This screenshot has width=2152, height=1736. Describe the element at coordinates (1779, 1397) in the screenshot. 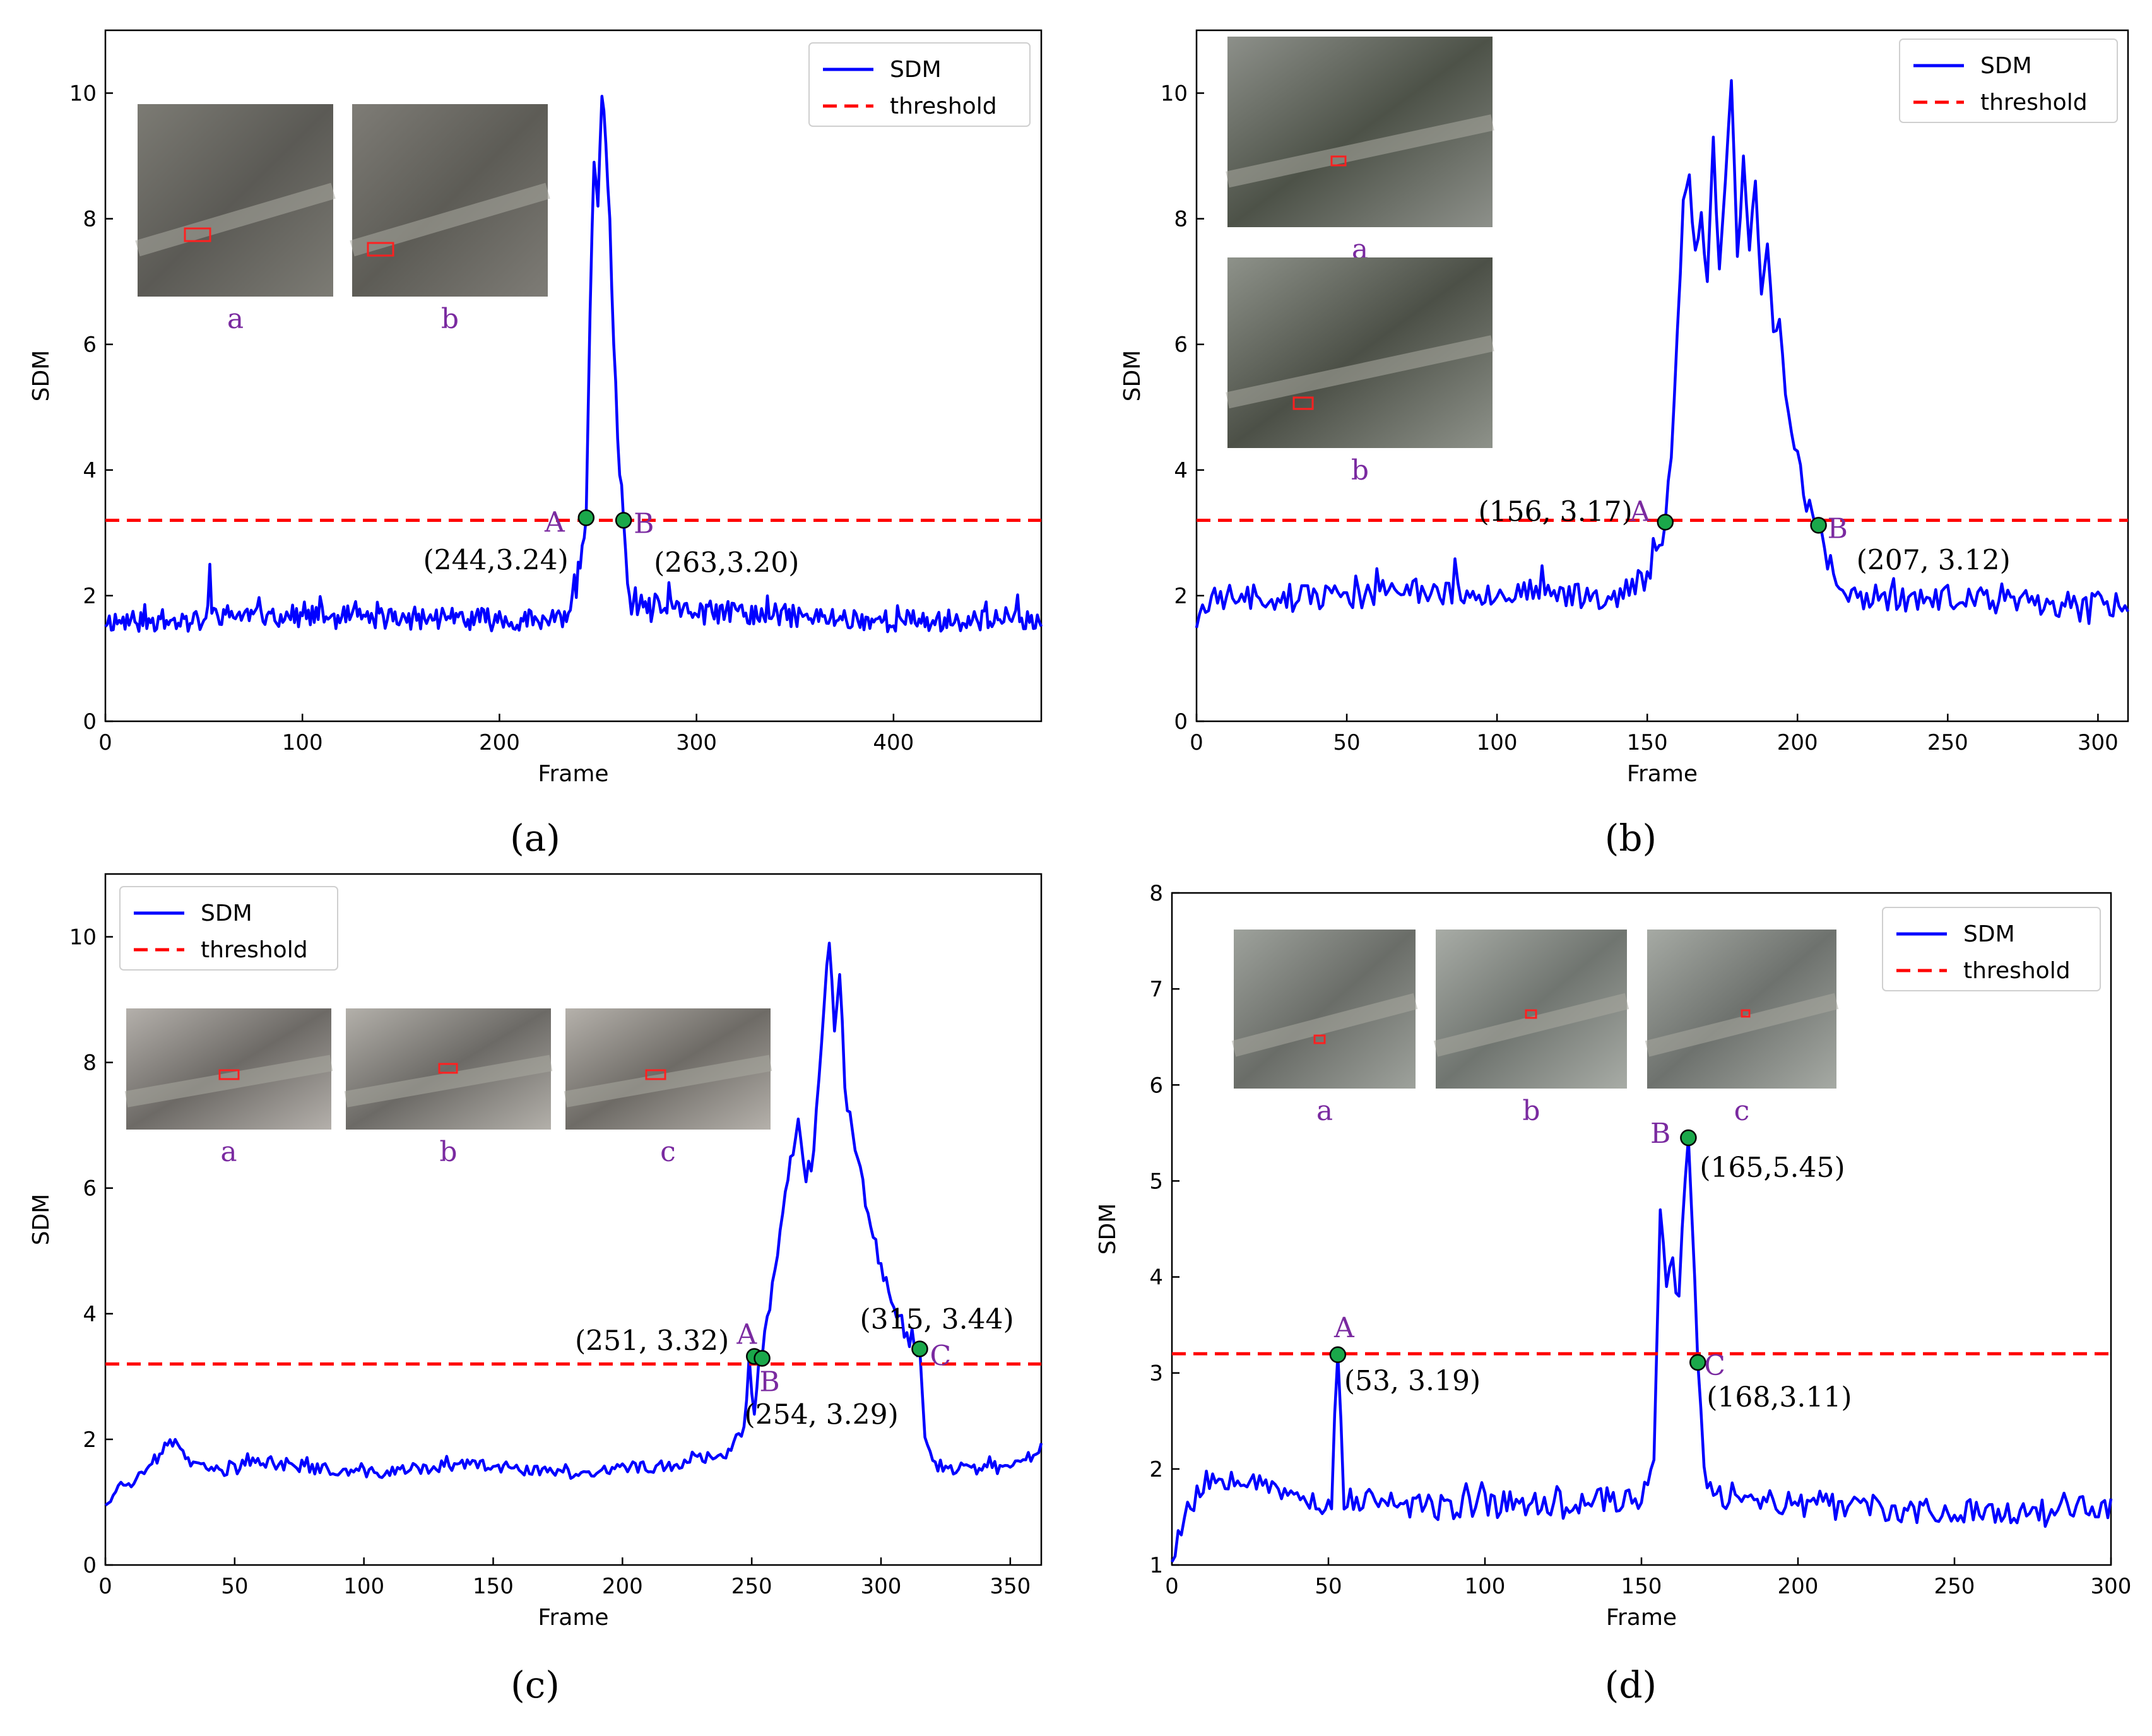

I see `point-coordinate-label: (168,3.11)` at that location.